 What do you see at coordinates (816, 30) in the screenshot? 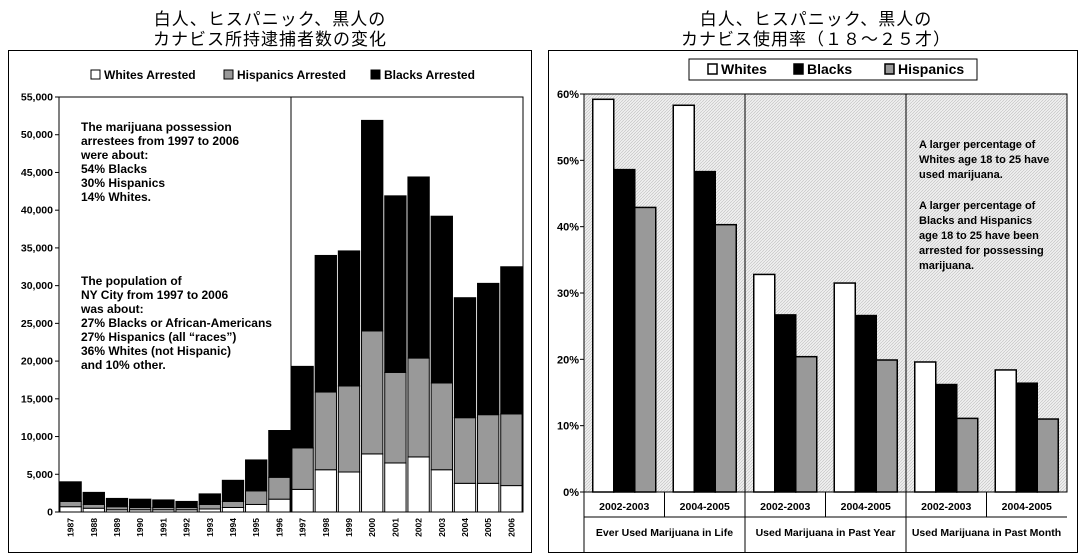
I see `right-chart-title: 白人、ヒスパニック、黒人の カナビス使用率（１８〜２５才）` at bounding box center [816, 30].